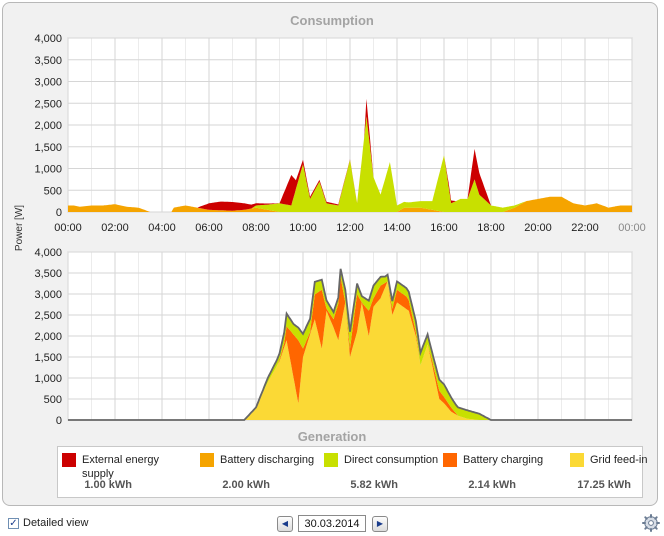 This screenshot has height=536, width=664. I want to click on legend-label: Battery charging, so click(503, 460).